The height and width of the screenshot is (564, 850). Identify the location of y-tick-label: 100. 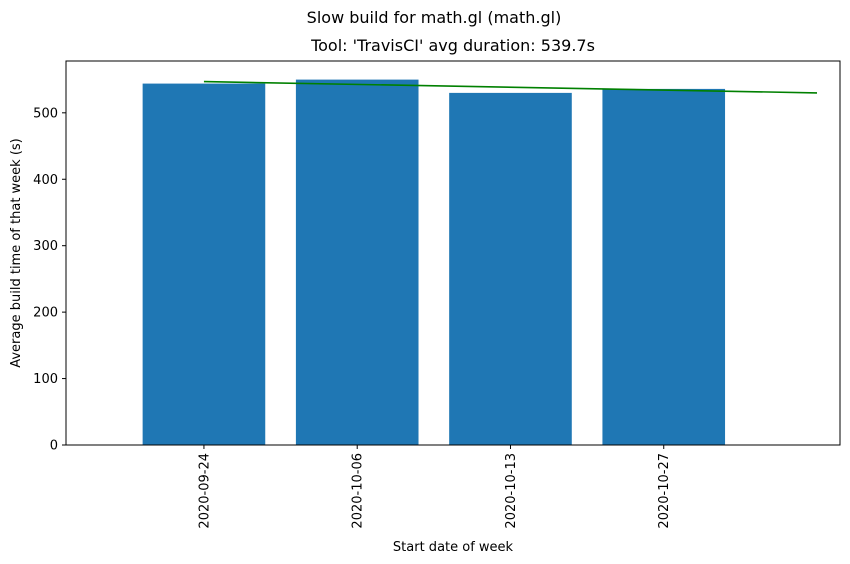
(45, 379).